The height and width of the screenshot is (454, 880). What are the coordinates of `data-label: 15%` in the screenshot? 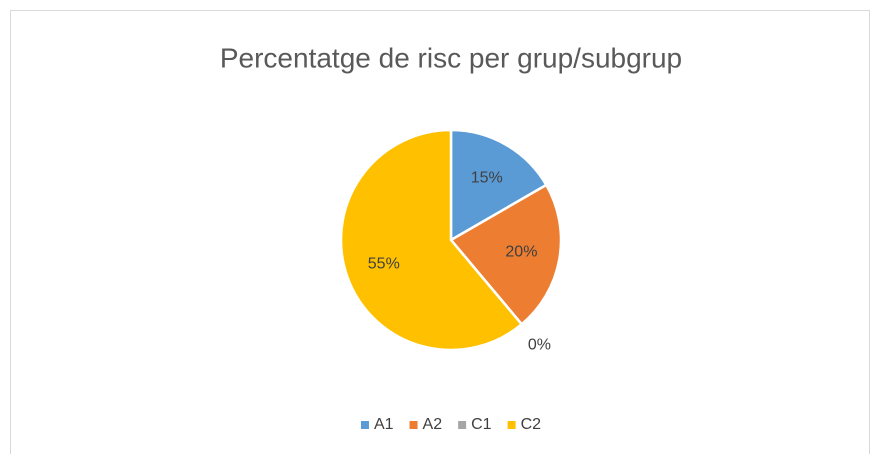 It's located at (487, 177).